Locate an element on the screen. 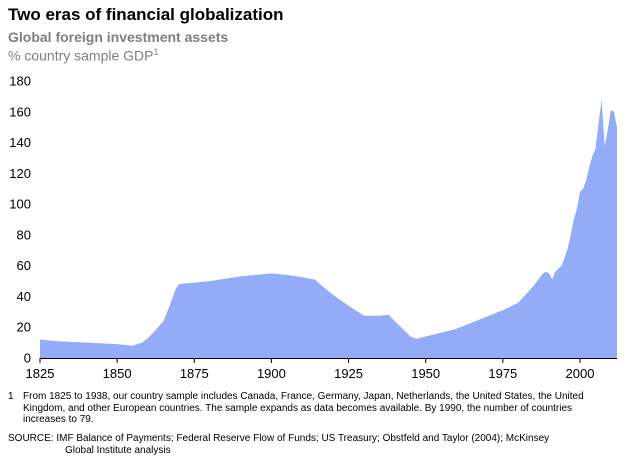 This screenshot has width=627, height=460. x-tick-label: 1925 is located at coordinates (348, 373).